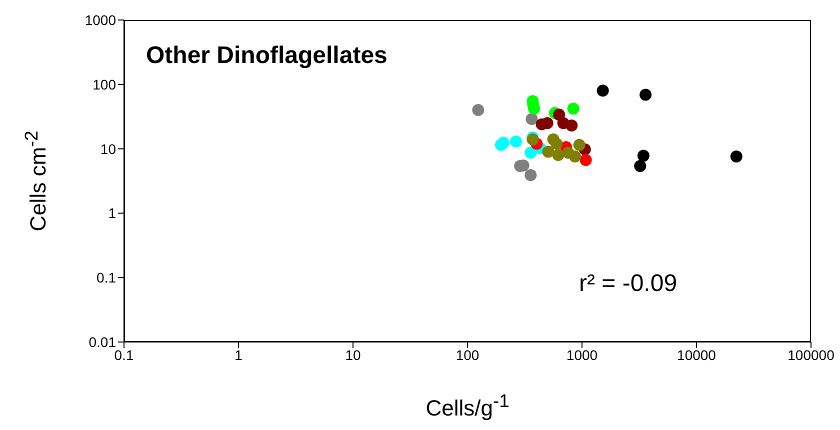  I want to click on x-tick-label: 10, so click(353, 354).